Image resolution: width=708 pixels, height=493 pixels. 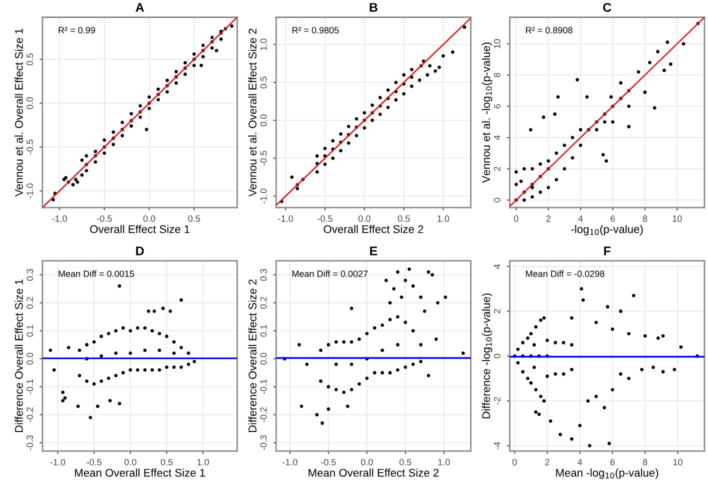 What do you see at coordinates (252, 112) in the screenshot?
I see `y-axis-title: Vennou et al. Overall Effect Size 2` at bounding box center [252, 112].